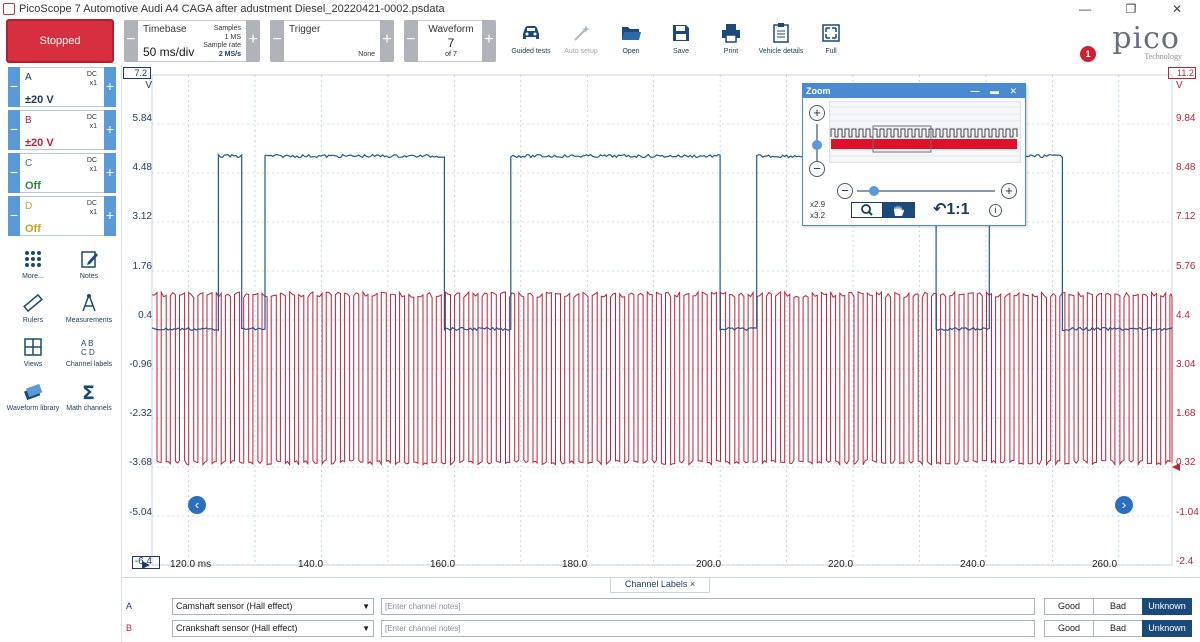  I want to click on notes-label: Notes, so click(89, 276).